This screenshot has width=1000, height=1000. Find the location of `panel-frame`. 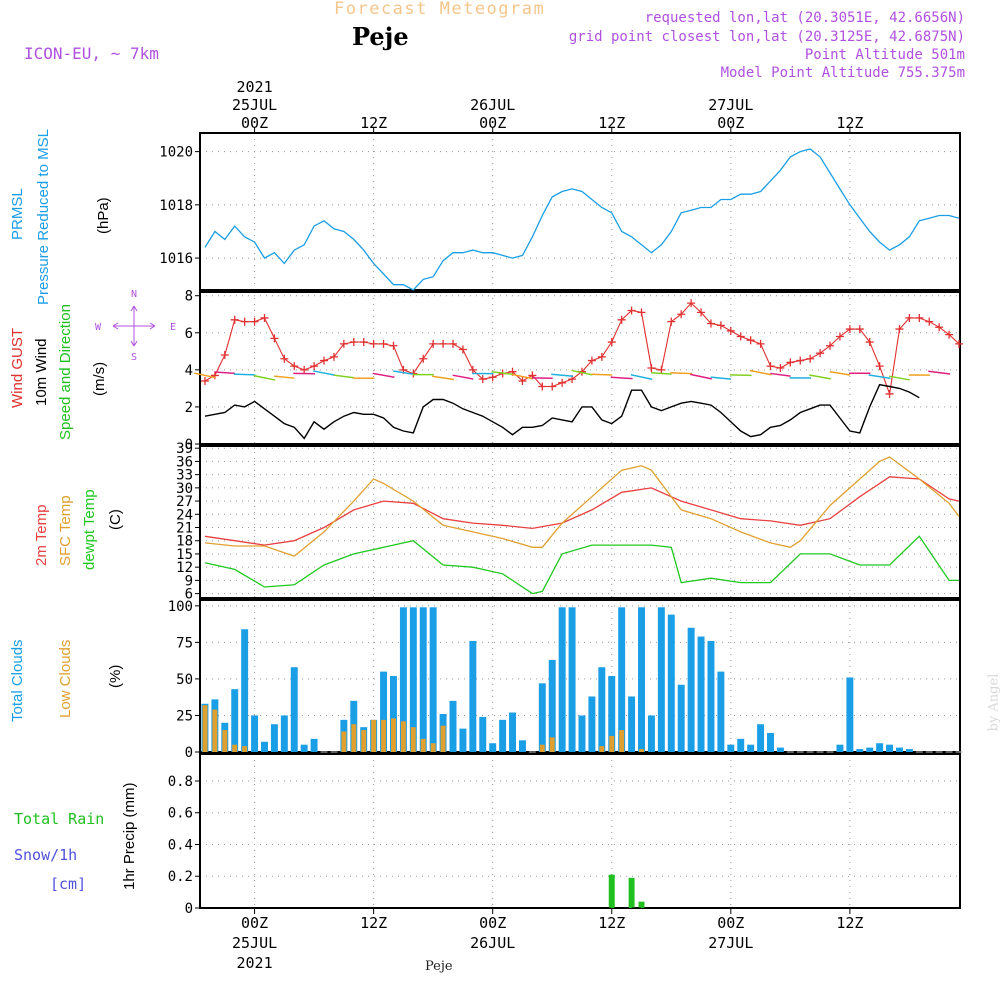

panel-frame is located at coordinates (580, 522).